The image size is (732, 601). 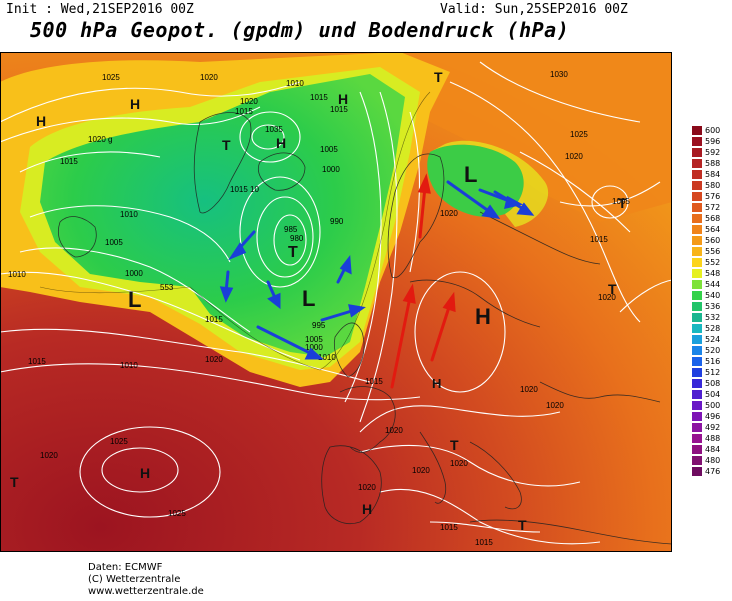 I want to click on legend-value: 588, so click(x=713, y=163).